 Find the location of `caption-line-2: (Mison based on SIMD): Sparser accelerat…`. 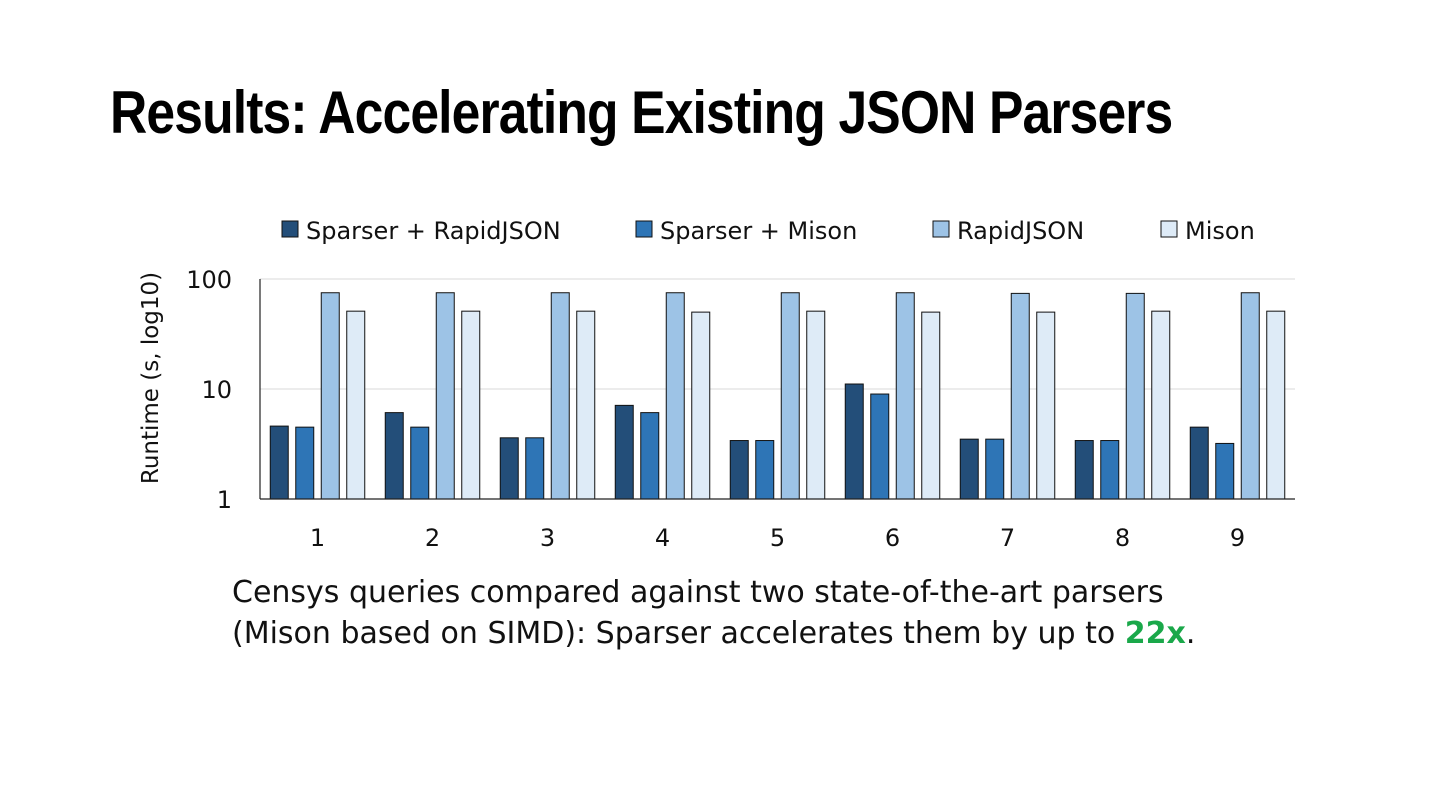

caption-line-2: (Mison based on SIMD): Sparser accelerat… is located at coordinates (782, 633).